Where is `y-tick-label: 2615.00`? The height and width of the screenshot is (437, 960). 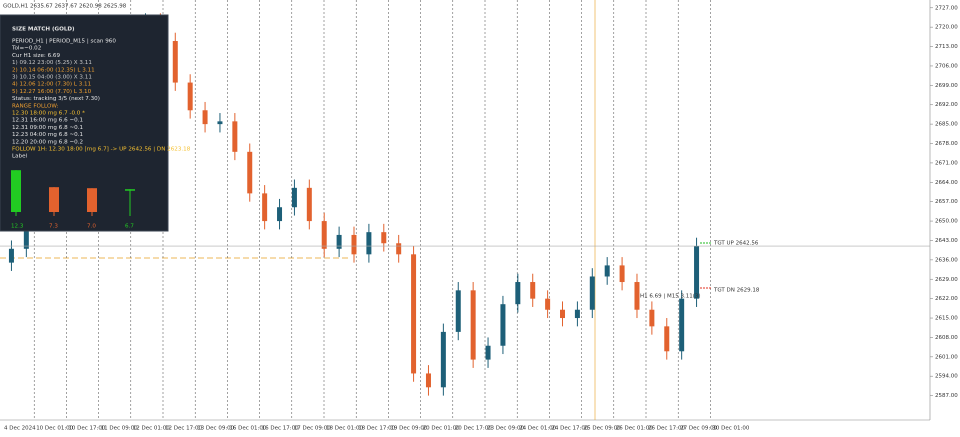
y-tick-label: 2615.00 is located at coordinates (946, 319).